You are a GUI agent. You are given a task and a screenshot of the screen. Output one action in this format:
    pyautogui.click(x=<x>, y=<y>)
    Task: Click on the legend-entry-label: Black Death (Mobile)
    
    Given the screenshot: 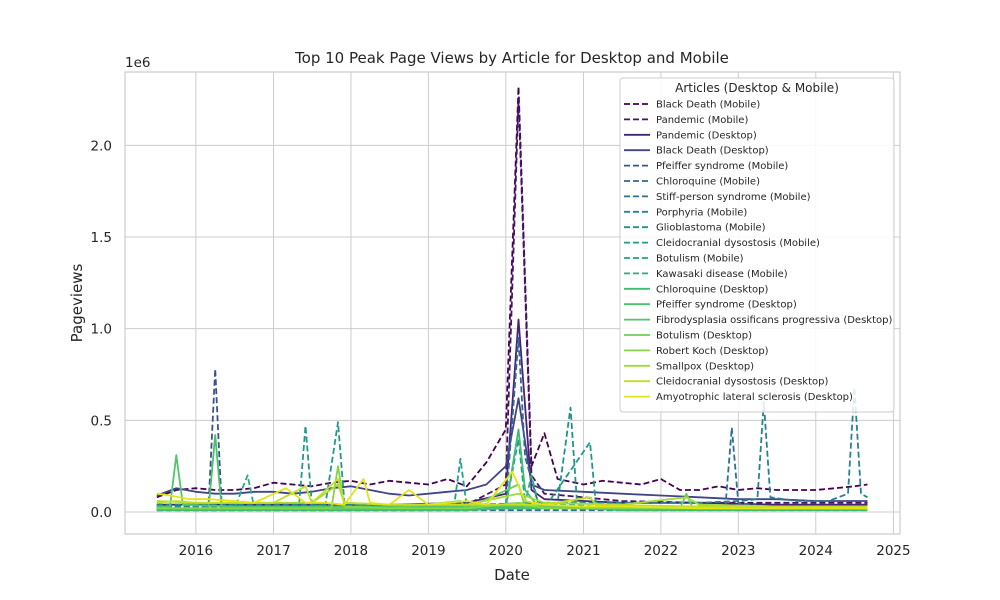 What is the action you would take?
    pyautogui.click(x=708, y=105)
    